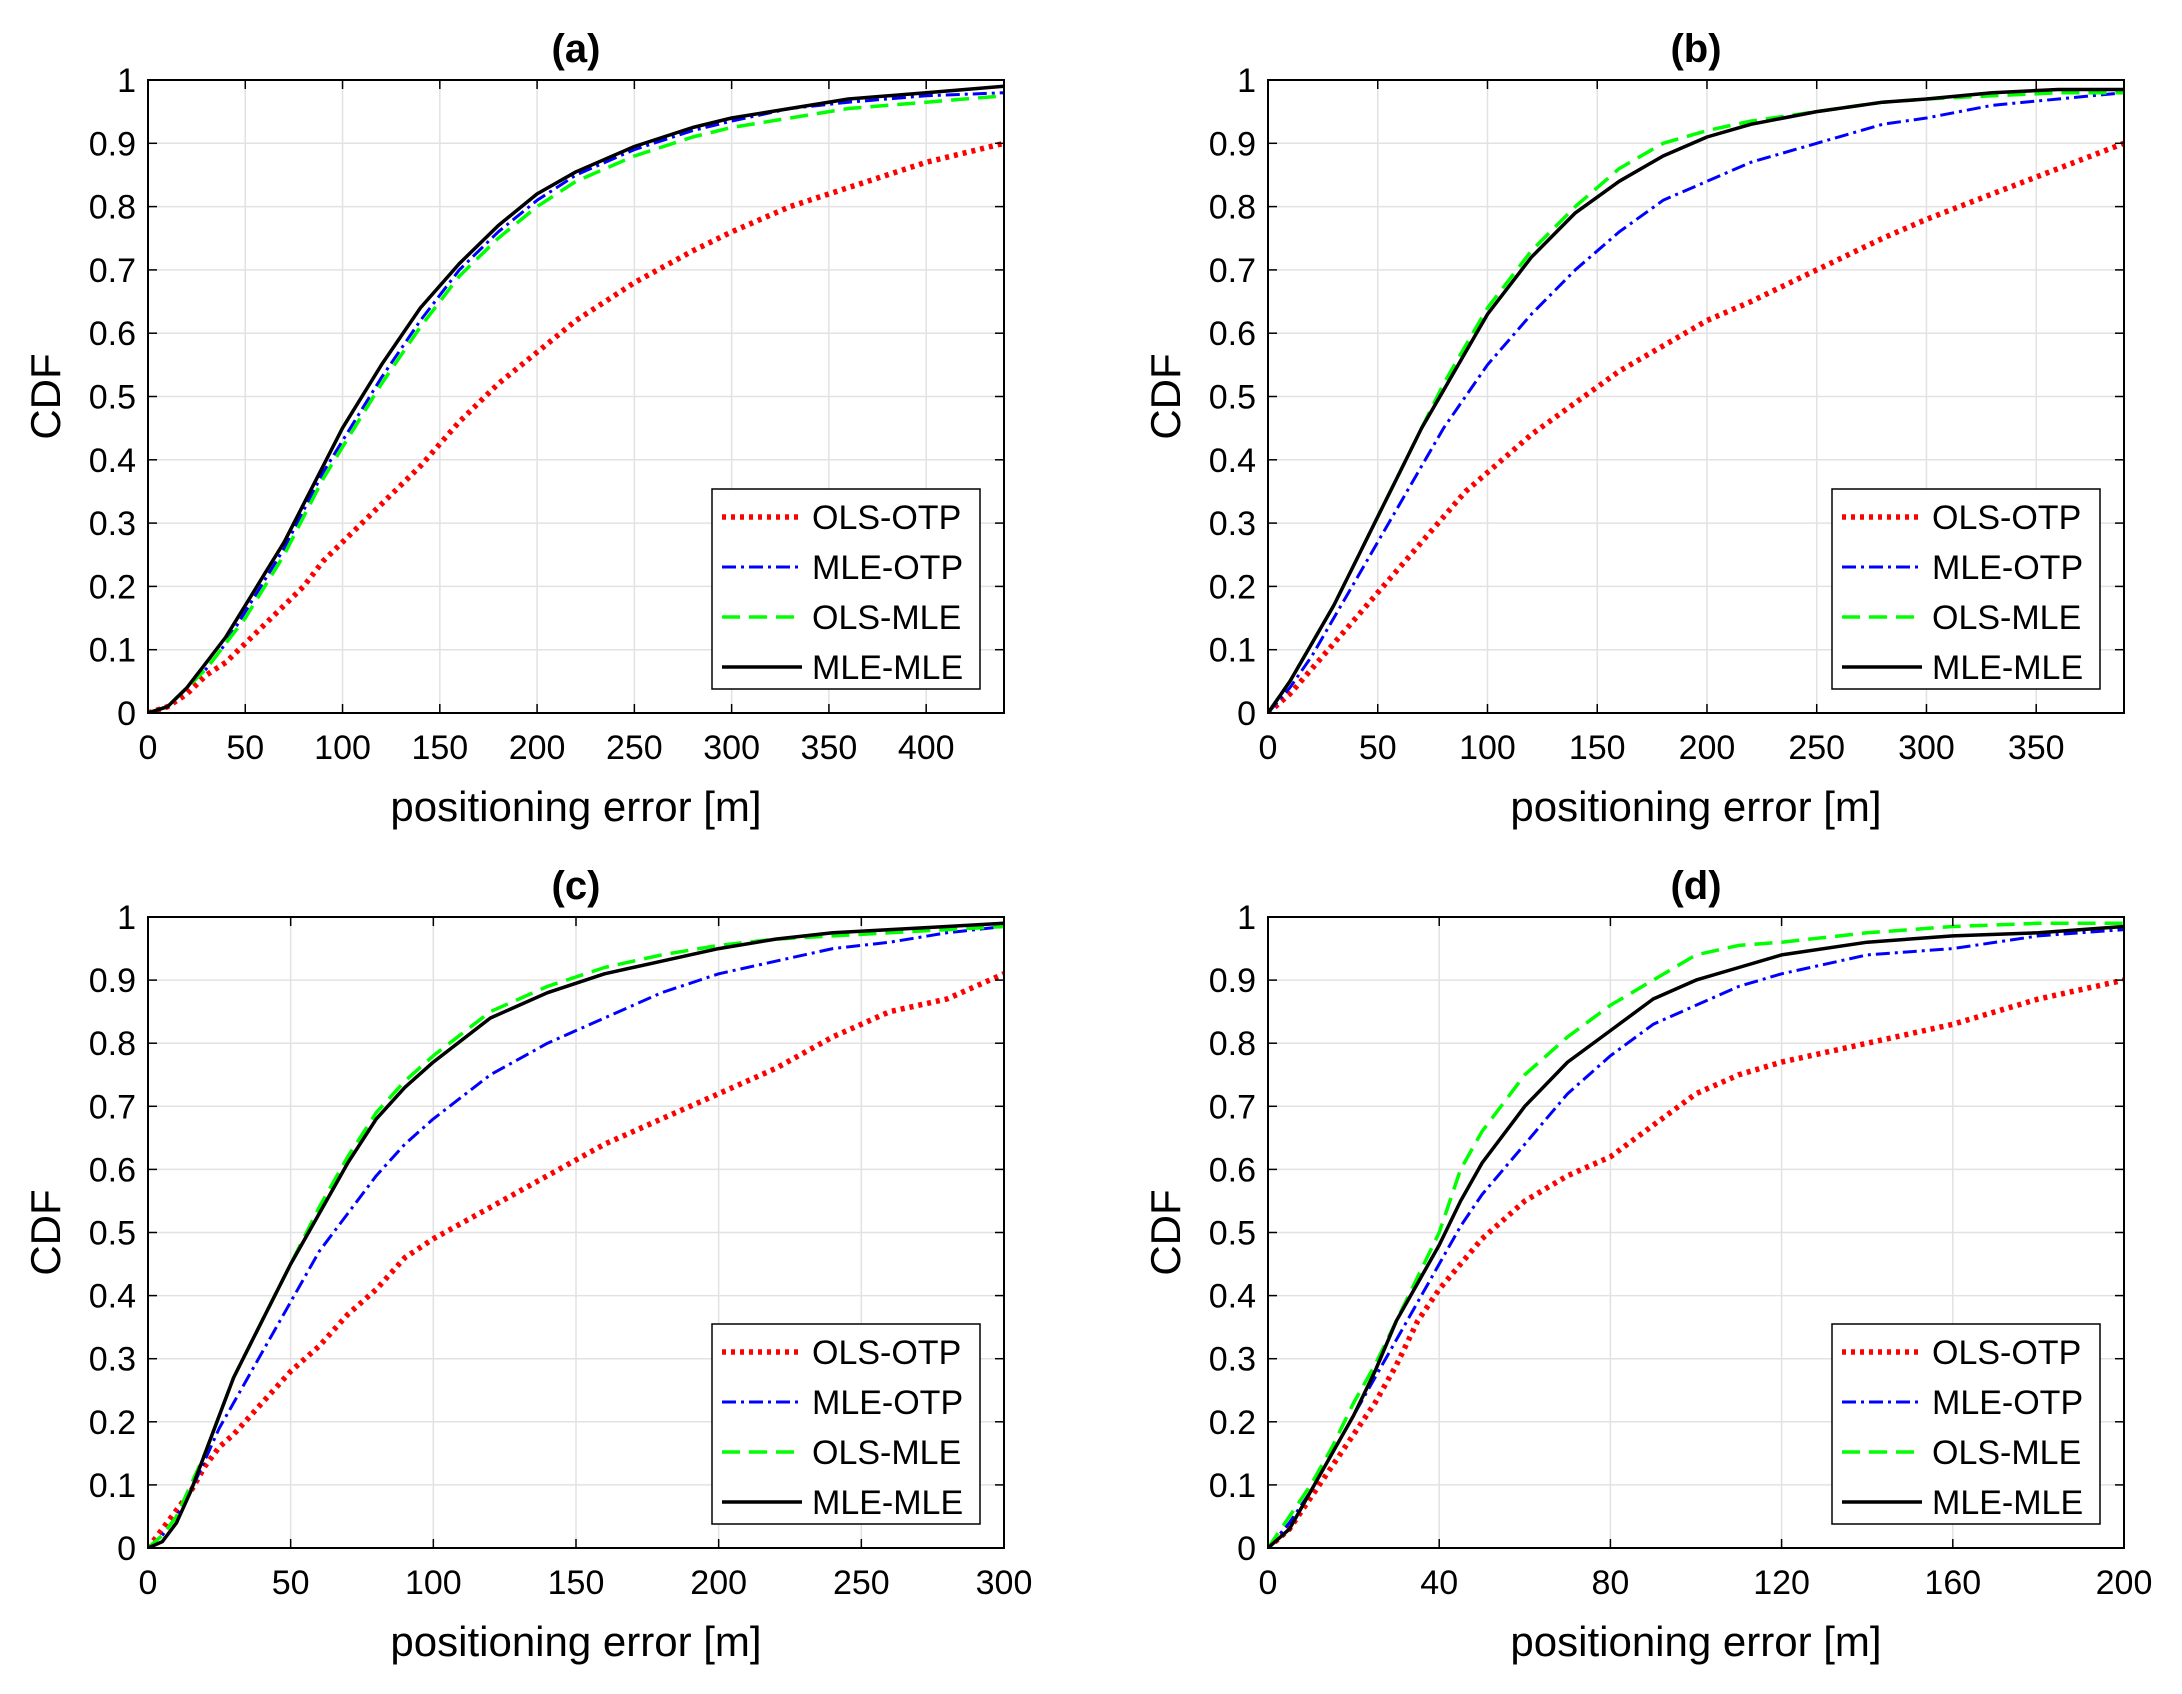 This screenshot has width=2182, height=1694. I want to click on x-tick-label: 350, so click(2036, 748).